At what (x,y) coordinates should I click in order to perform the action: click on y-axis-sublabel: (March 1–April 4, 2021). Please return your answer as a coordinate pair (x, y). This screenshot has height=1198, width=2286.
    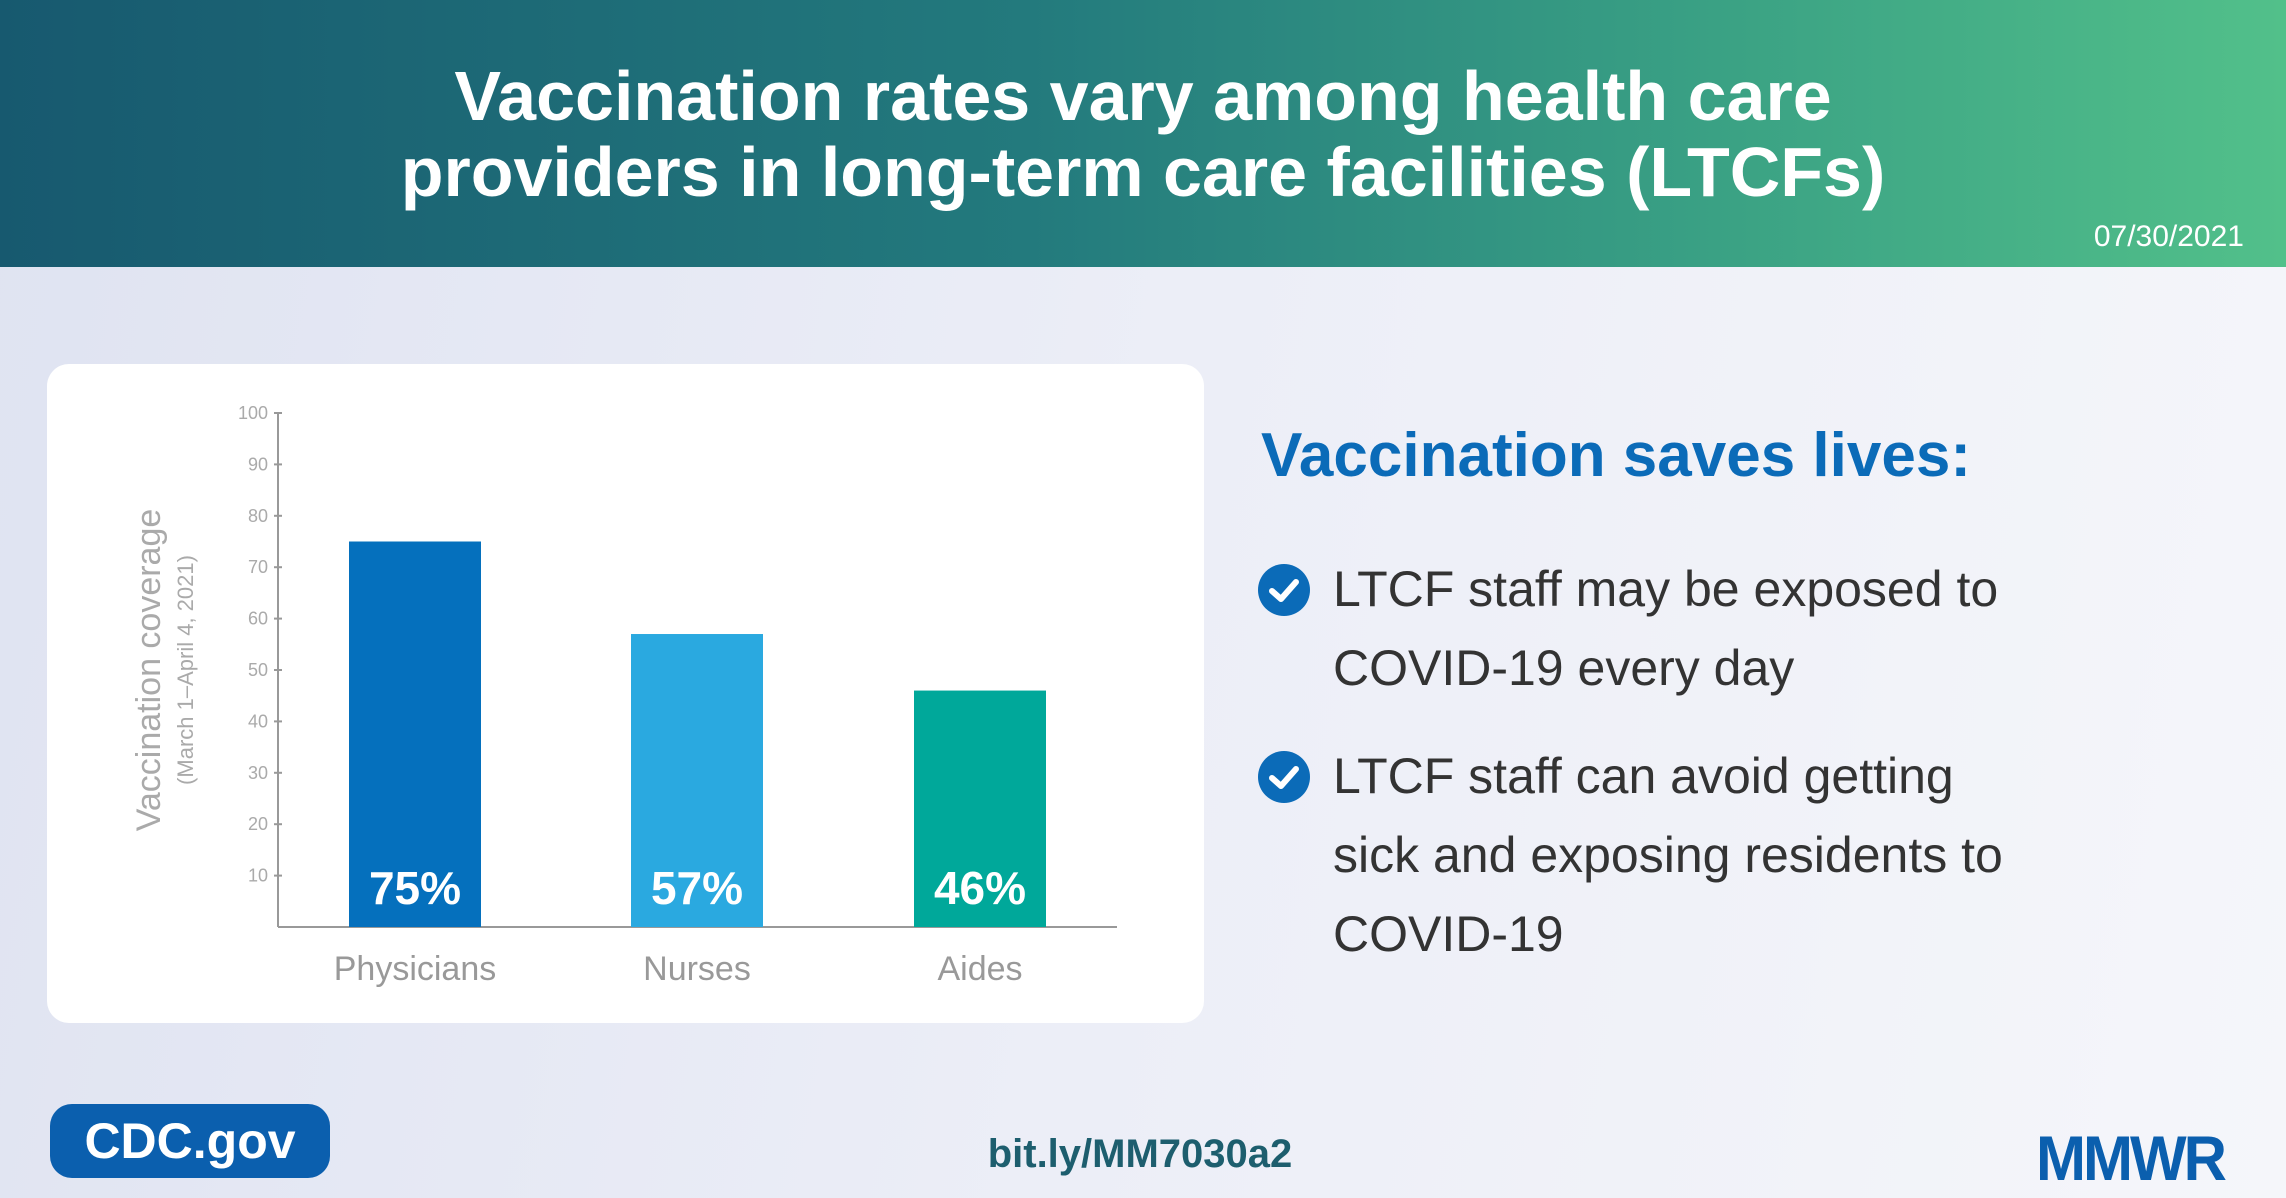
    Looking at the image, I should click on (185, 670).